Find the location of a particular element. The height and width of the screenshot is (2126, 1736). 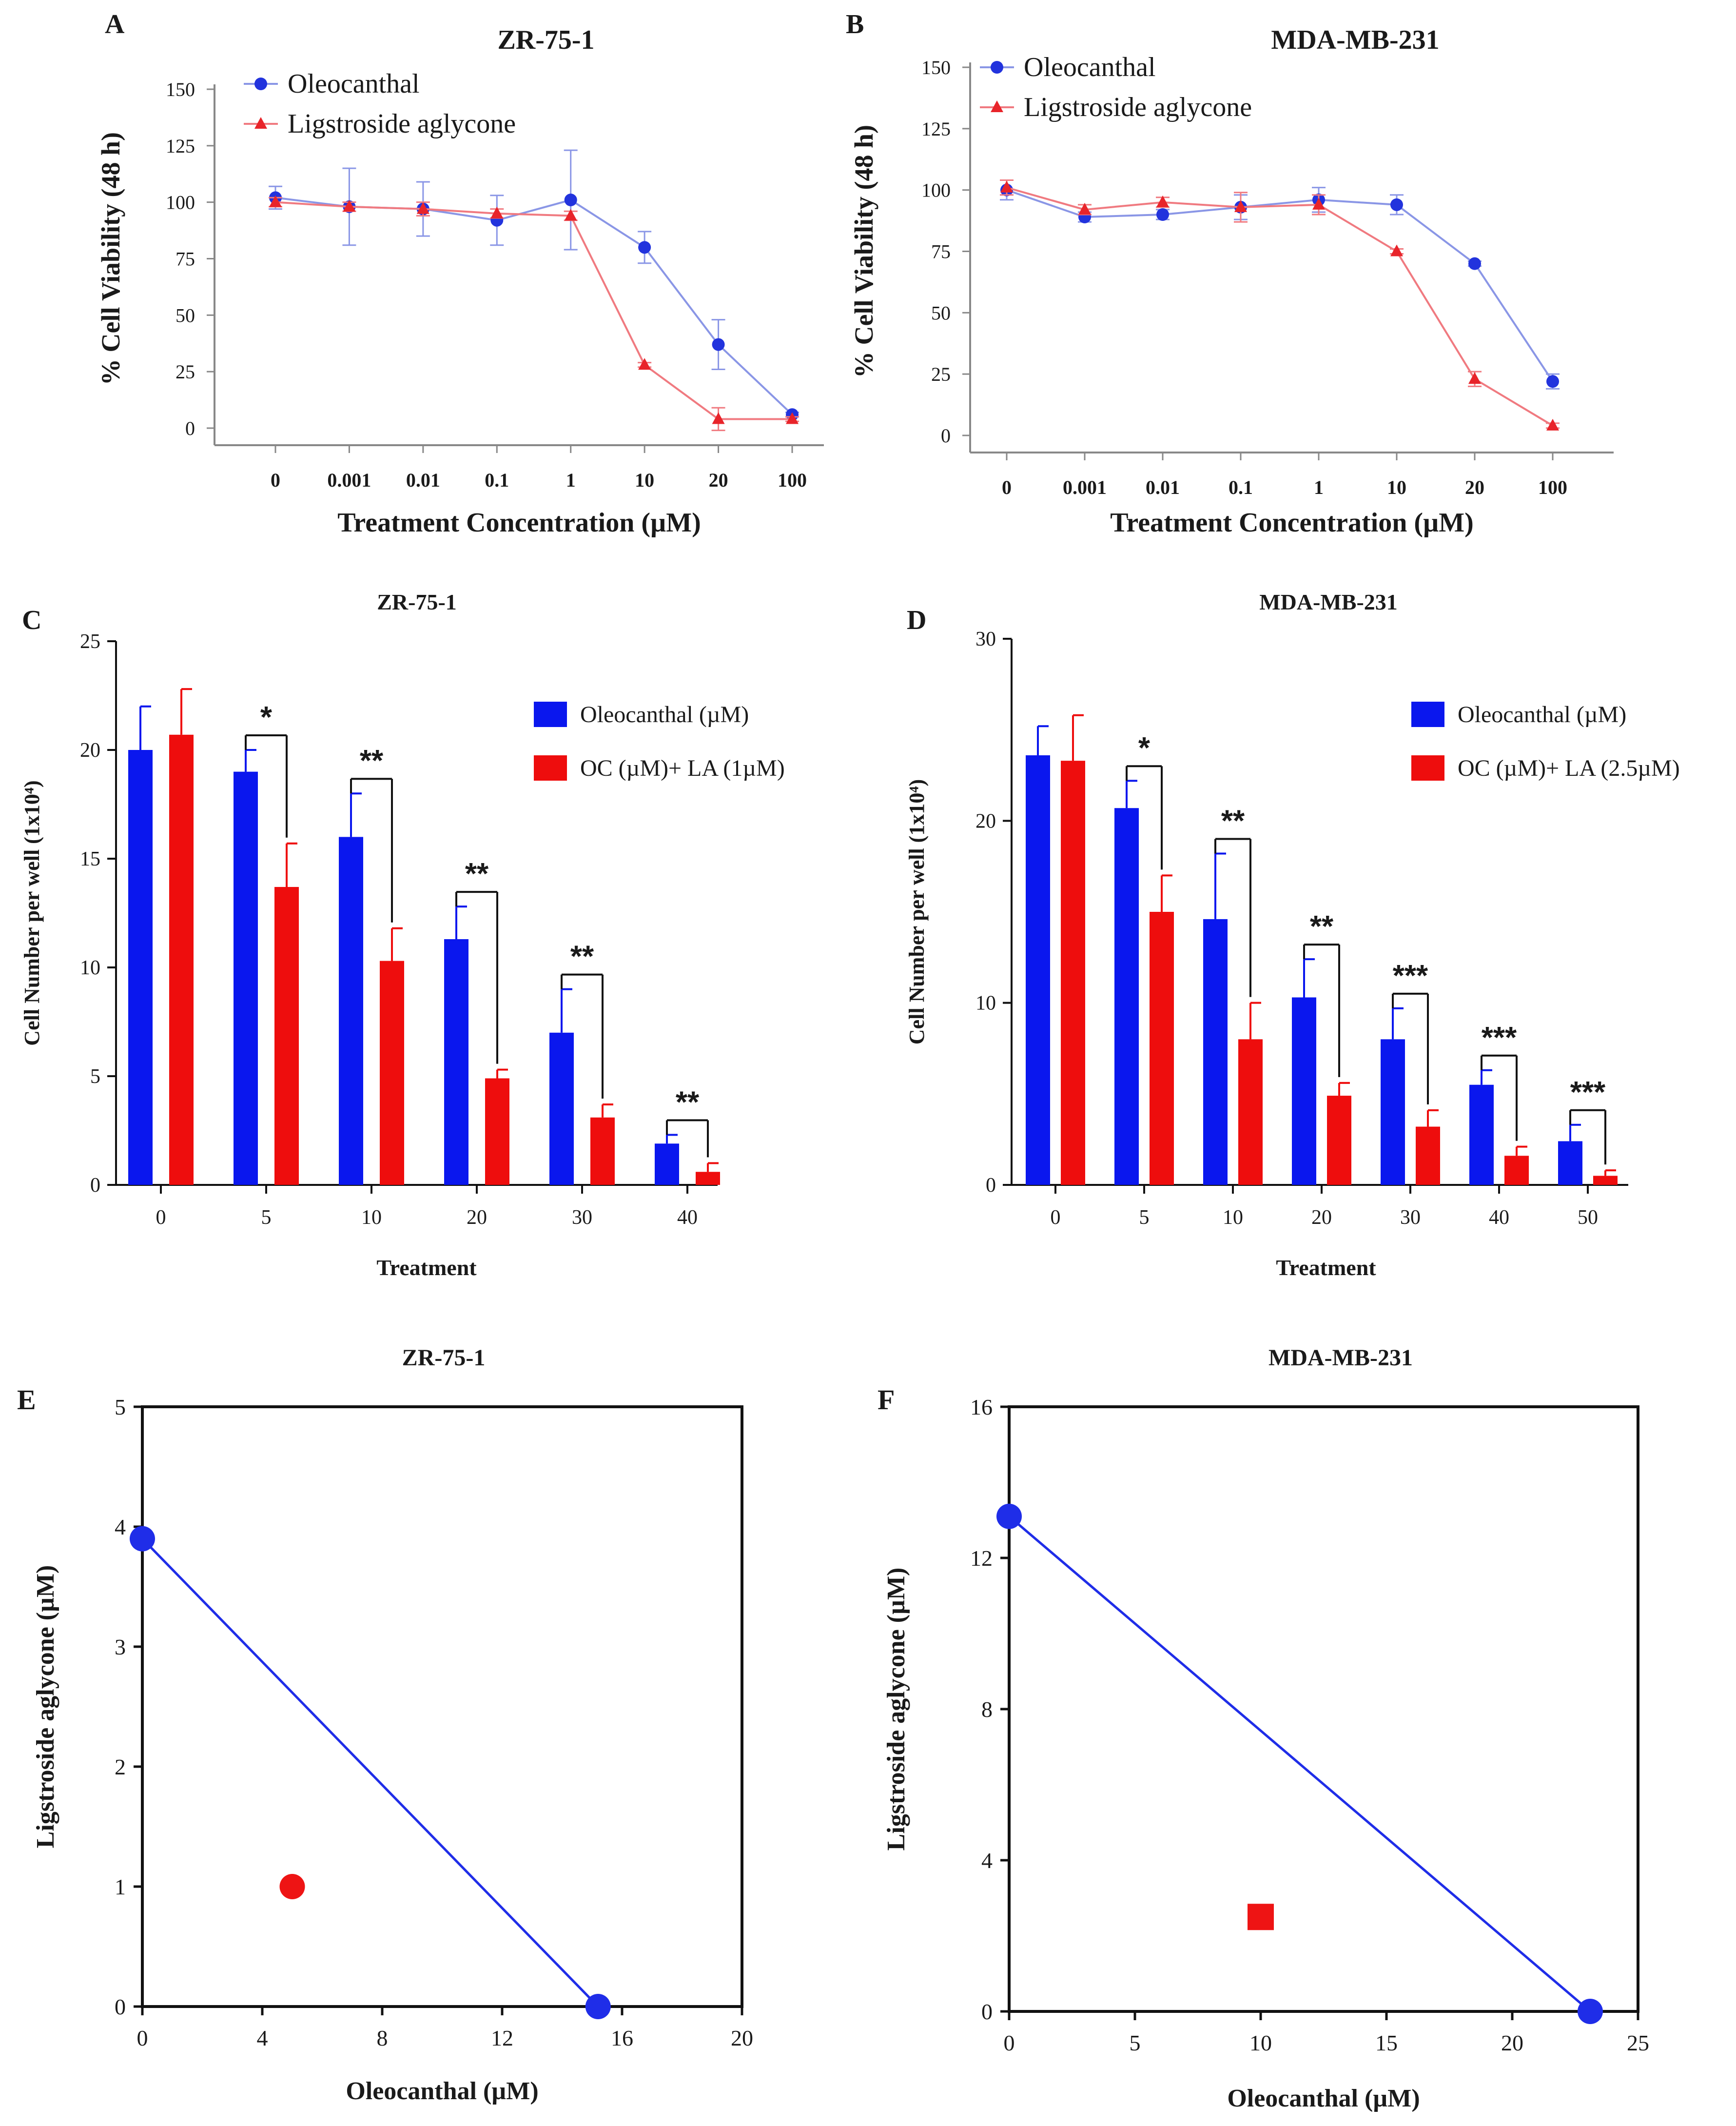

series-oleocanthal is located at coordinates (534, 285).